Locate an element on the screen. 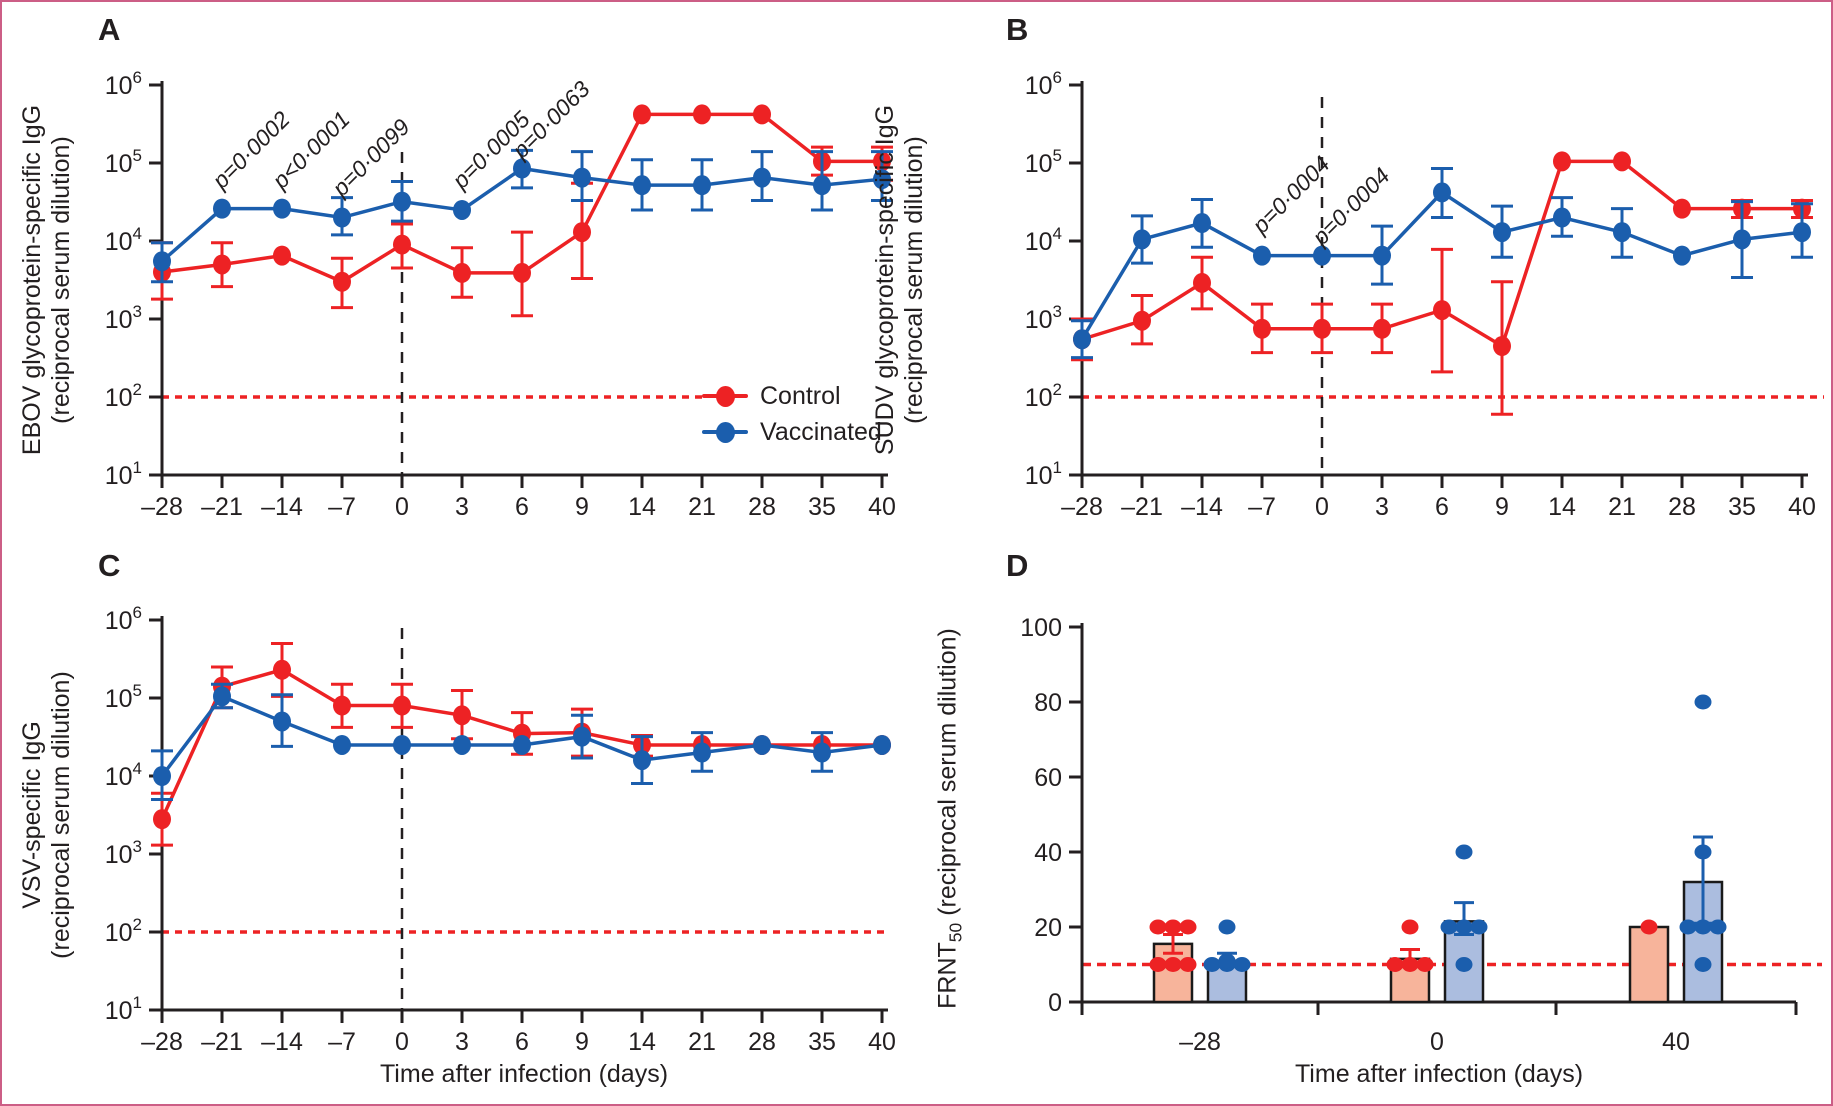 This screenshot has height=1106, width=1833. x-tick-label: –14 is located at coordinates (1202, 507).